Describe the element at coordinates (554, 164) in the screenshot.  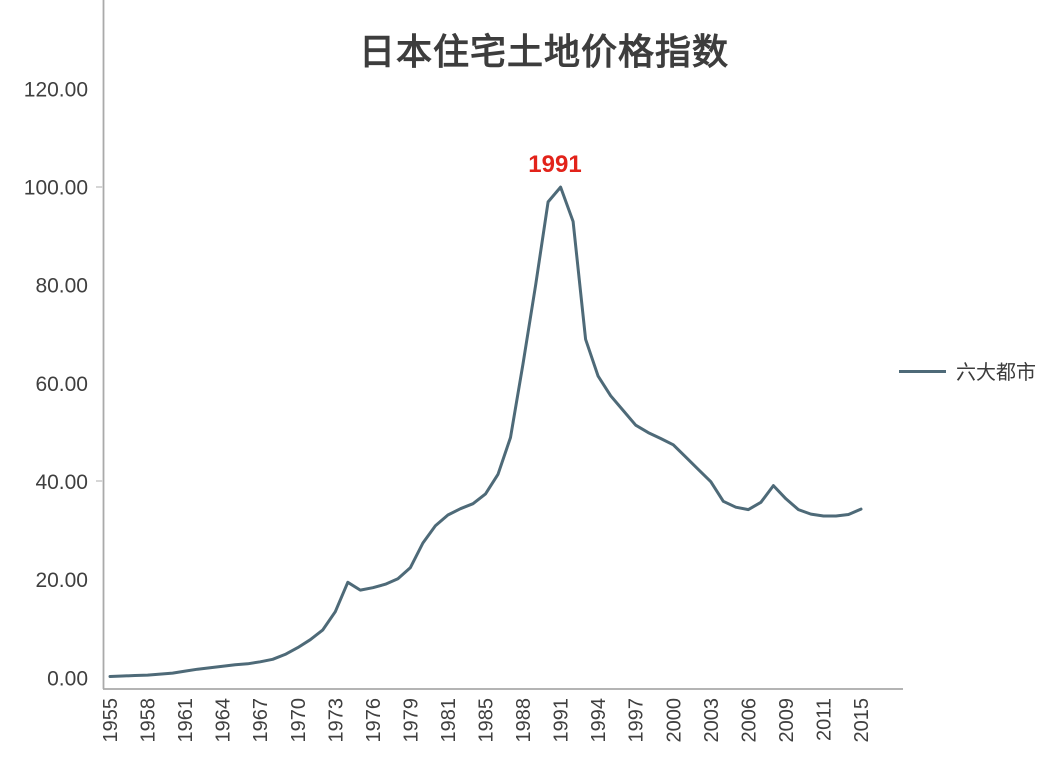
I see `peak-annotation: 1991` at that location.